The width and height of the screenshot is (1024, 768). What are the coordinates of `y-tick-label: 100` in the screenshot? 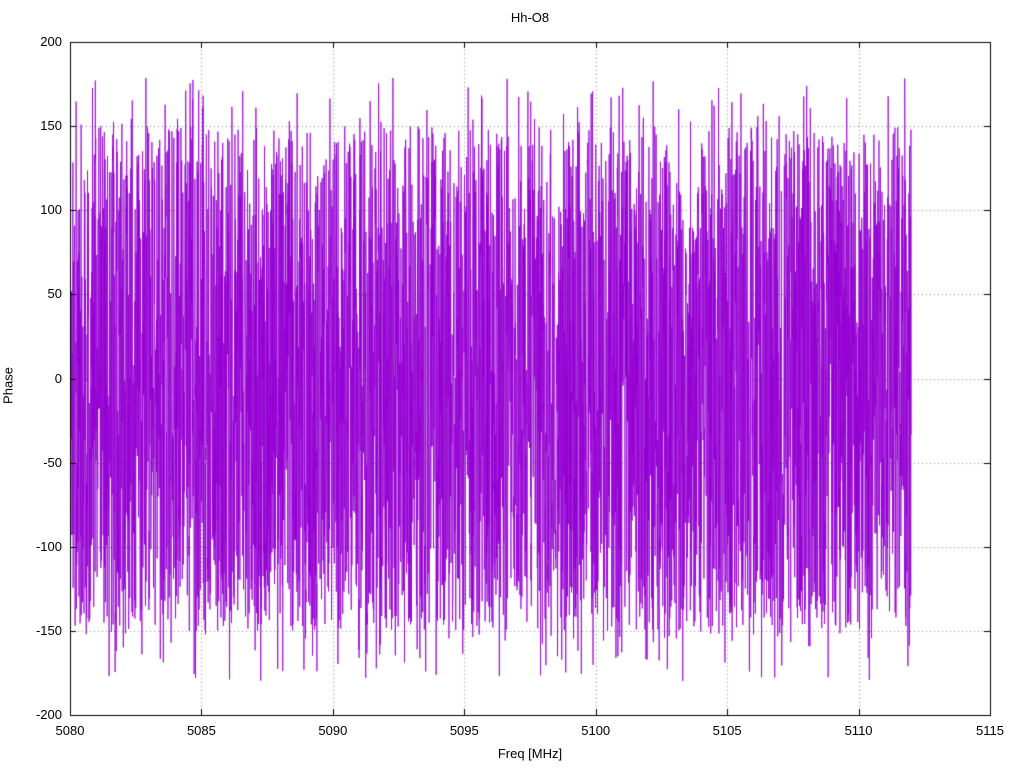 It's located at (51, 210).